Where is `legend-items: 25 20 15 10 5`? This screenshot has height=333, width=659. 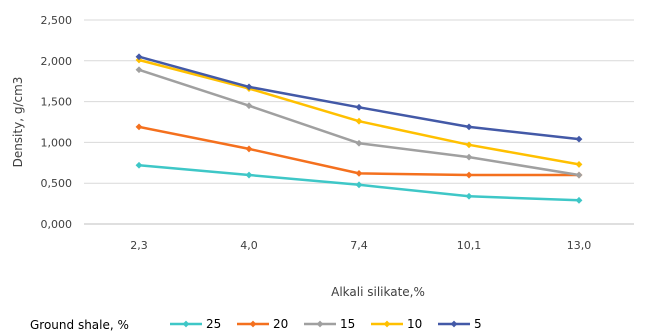 legend-items: 25 20 15 10 5 is located at coordinates (326, 324).